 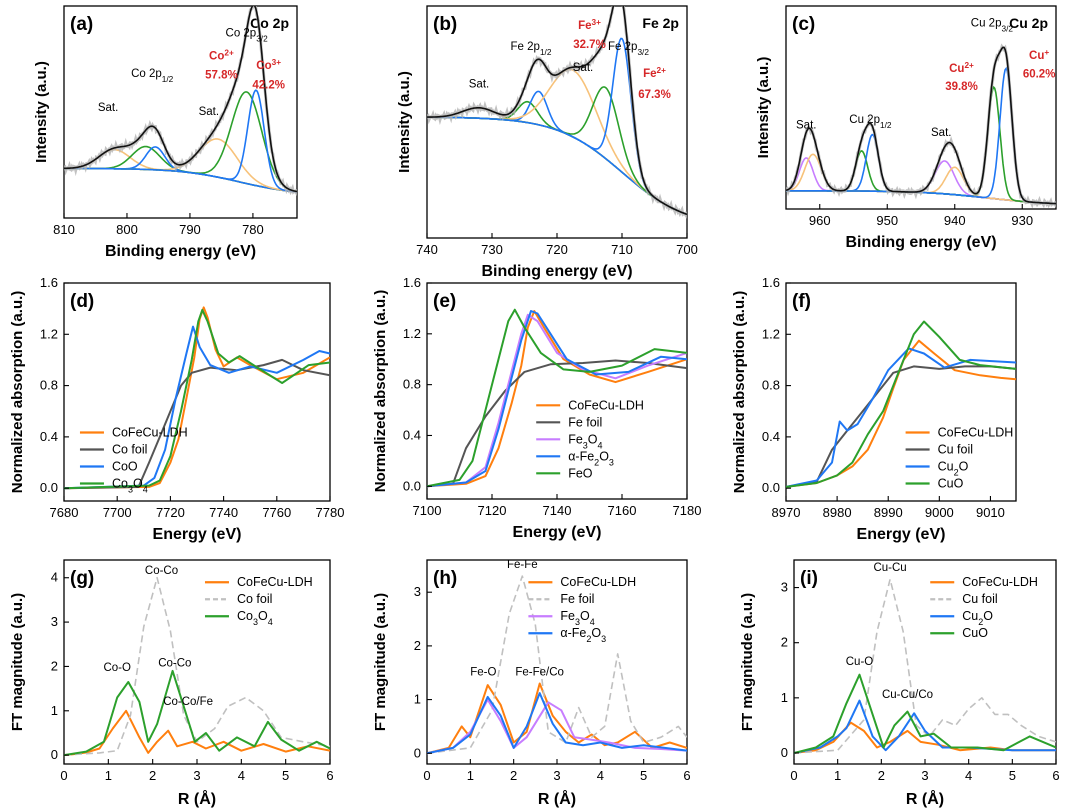 I want to click on peak-annotation: Cu-Cu, so click(x=889, y=568).